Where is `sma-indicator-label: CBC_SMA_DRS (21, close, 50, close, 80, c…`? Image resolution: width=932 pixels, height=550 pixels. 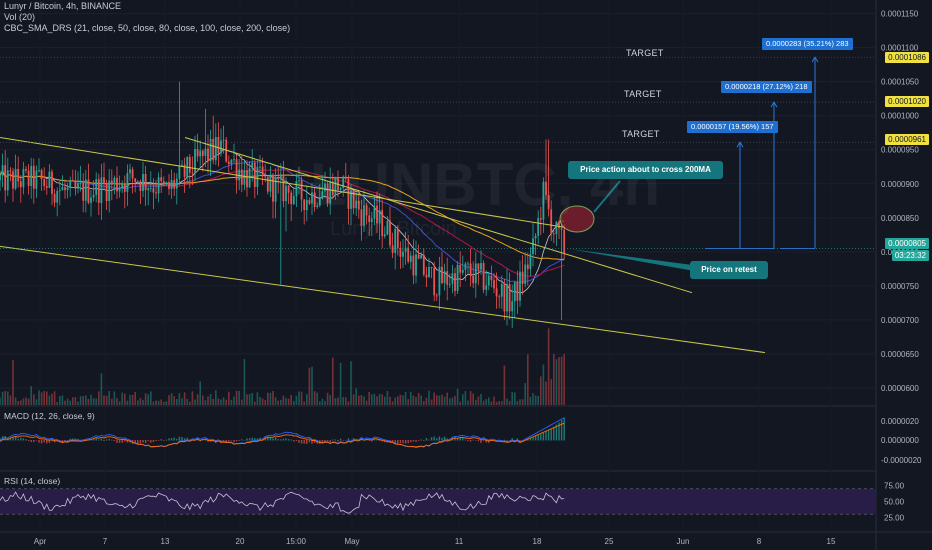
sma-indicator-label: CBC_SMA_DRS (21, close, 50, close, 80, c… is located at coordinates (147, 28).